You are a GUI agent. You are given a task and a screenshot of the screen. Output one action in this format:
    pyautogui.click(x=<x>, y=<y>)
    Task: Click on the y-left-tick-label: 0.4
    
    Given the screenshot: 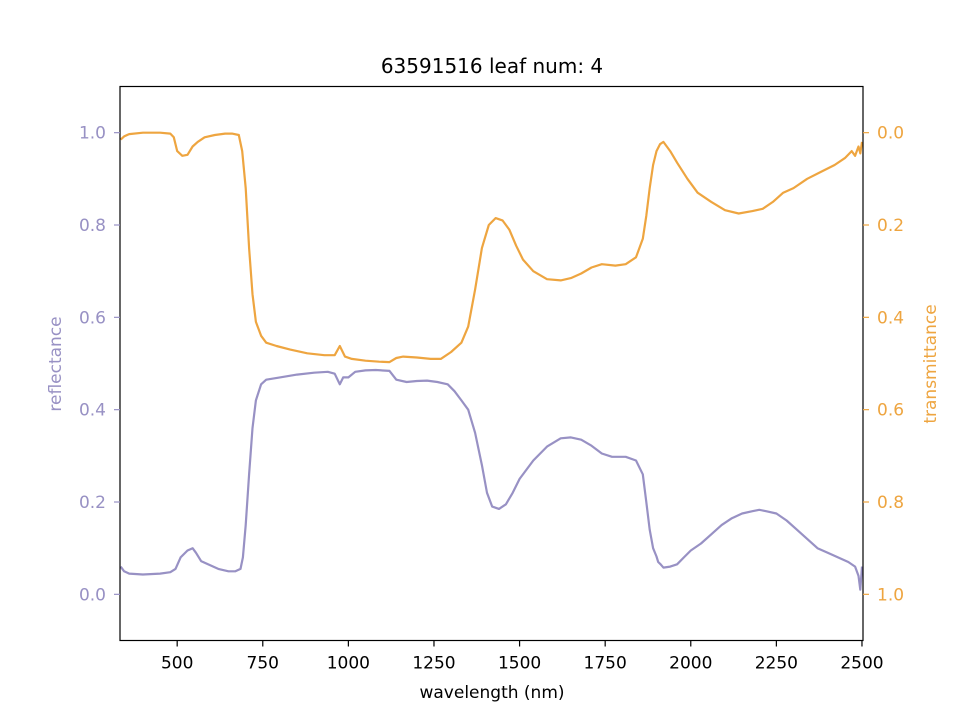 What is the action you would take?
    pyautogui.click(x=92, y=411)
    